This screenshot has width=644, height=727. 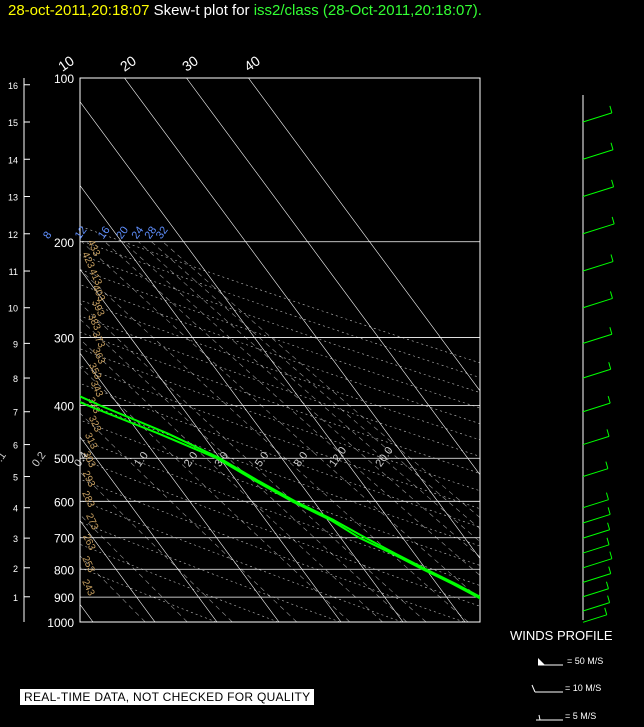 What do you see at coordinates (13, 123) in the screenshot?
I see `height-tick-label: 15` at bounding box center [13, 123].